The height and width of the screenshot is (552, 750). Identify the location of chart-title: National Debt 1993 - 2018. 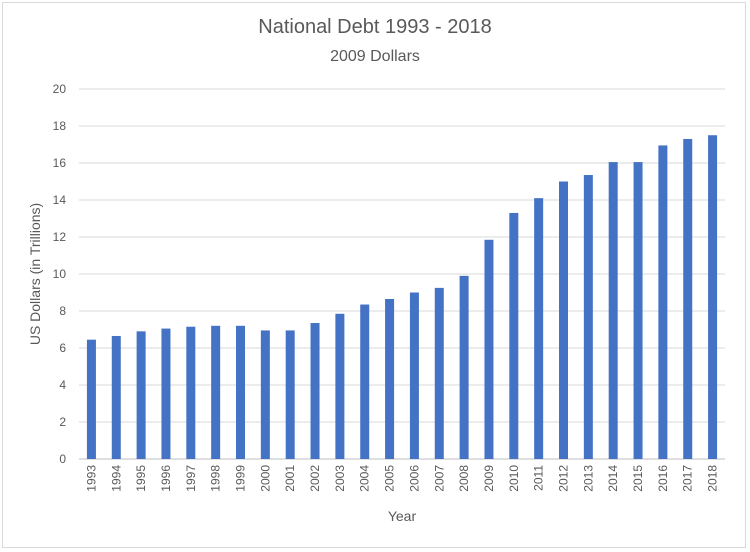
(375, 27).